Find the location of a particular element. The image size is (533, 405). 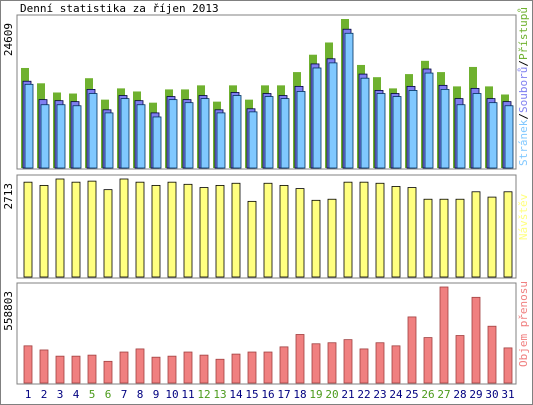

x-tick-label: 16 is located at coordinates (267, 394).